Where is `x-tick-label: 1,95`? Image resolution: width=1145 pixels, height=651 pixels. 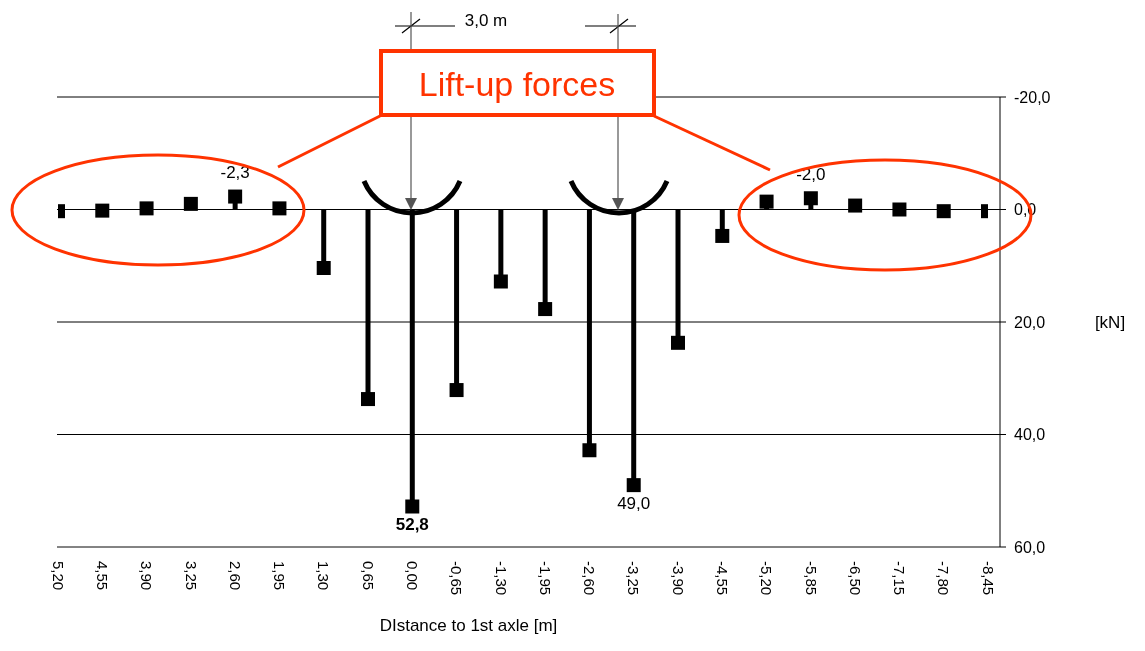
x-tick-label: 1,95 is located at coordinates (280, 576).